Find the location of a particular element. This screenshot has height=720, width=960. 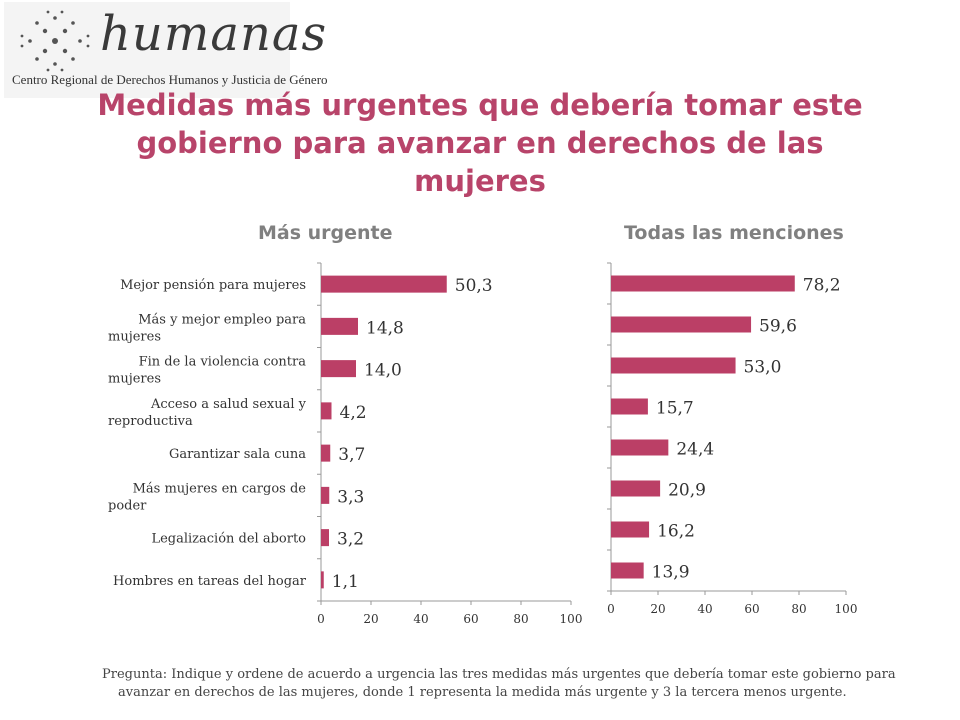

data-label: 14,0 is located at coordinates (383, 371).